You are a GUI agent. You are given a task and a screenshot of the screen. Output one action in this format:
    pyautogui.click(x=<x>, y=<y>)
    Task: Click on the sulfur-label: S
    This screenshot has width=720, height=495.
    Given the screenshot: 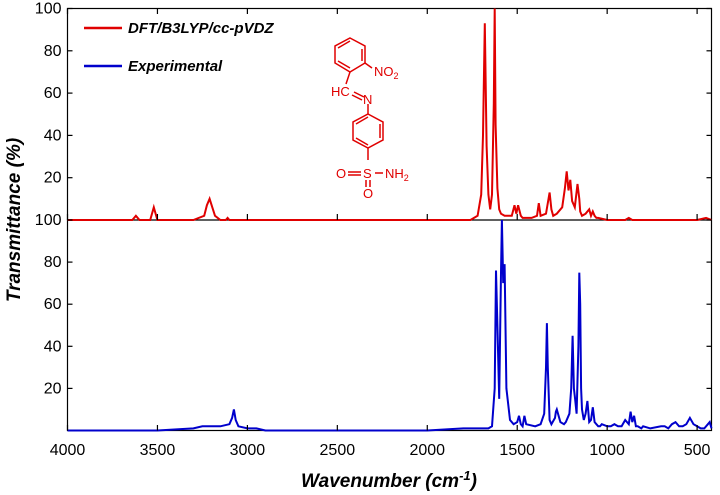 What is the action you would take?
    pyautogui.click(x=367, y=173)
    